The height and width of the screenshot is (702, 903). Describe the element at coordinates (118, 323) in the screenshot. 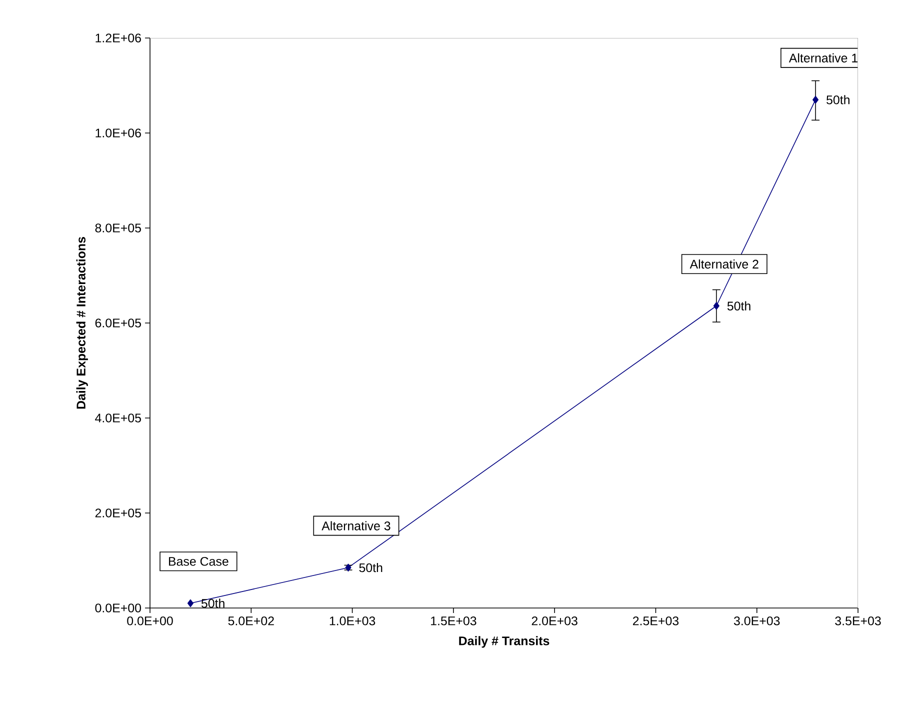

I see `y-tick-label: 6.0E+05` at that location.